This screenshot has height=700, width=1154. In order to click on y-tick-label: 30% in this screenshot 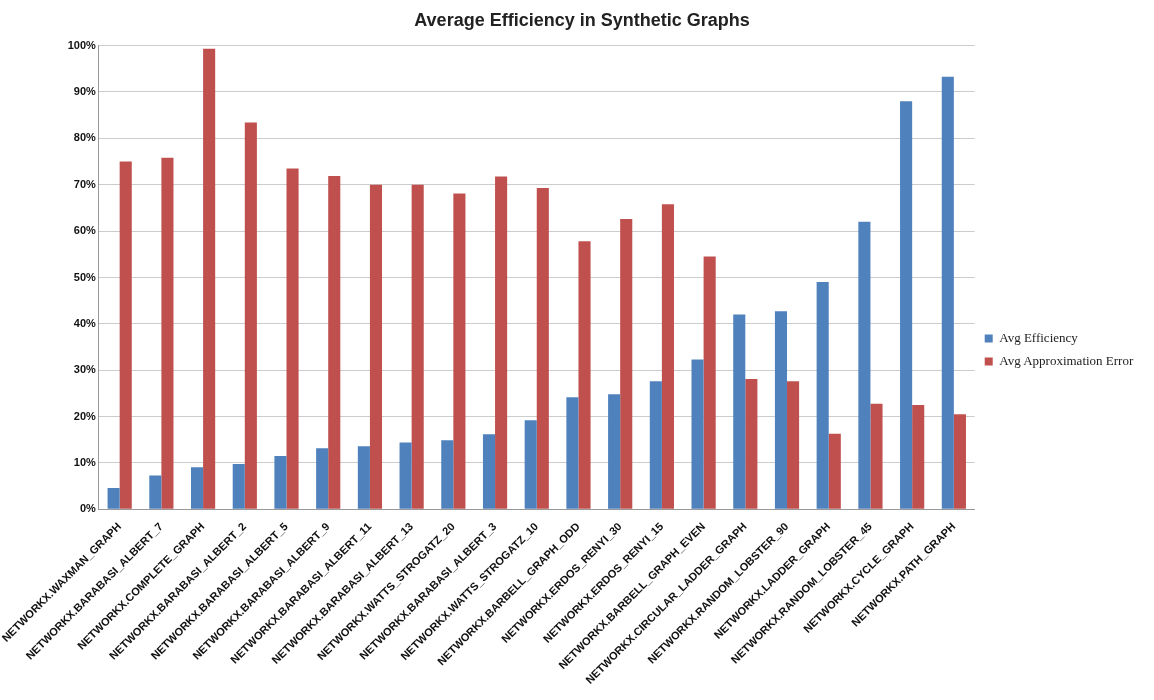, I will do `click(85, 369)`.